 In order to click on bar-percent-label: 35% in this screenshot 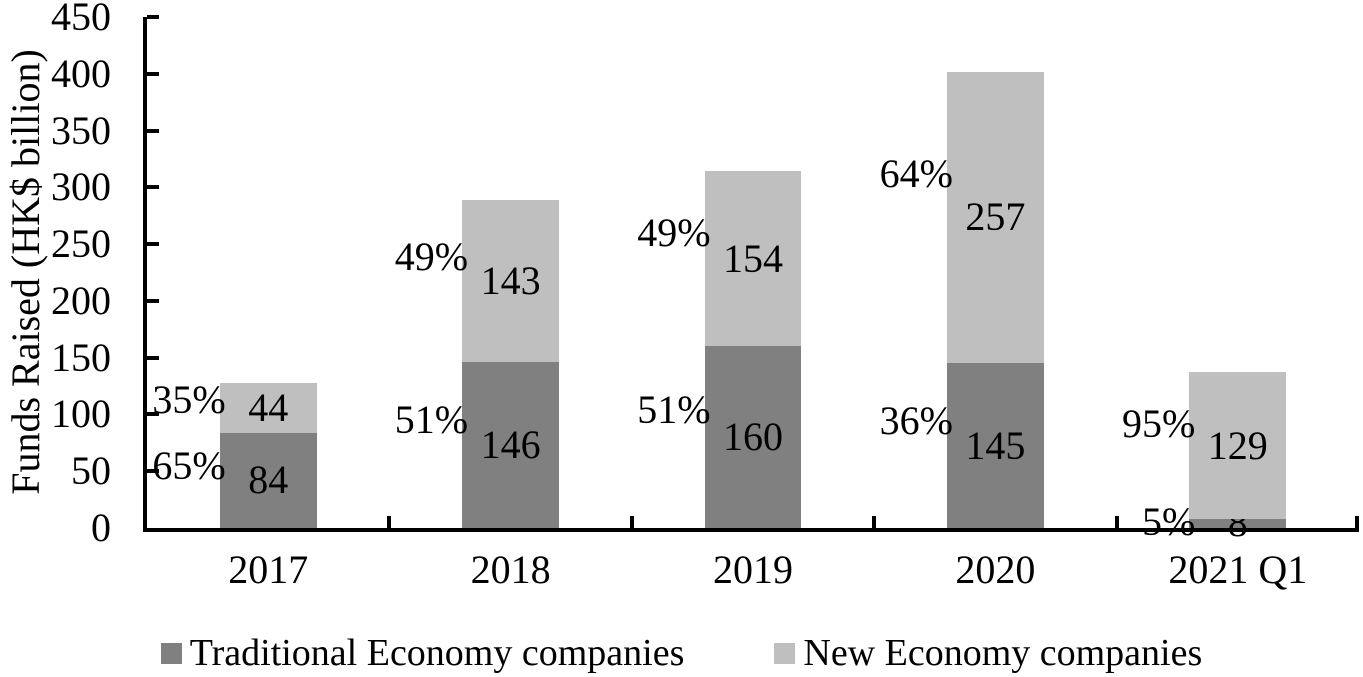, I will do `click(189, 400)`.